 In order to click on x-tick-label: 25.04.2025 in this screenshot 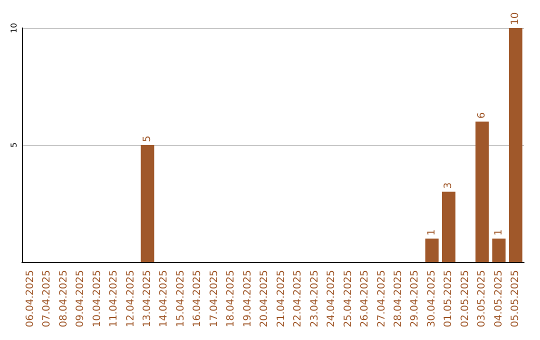, I will do `click(348, 299)`.